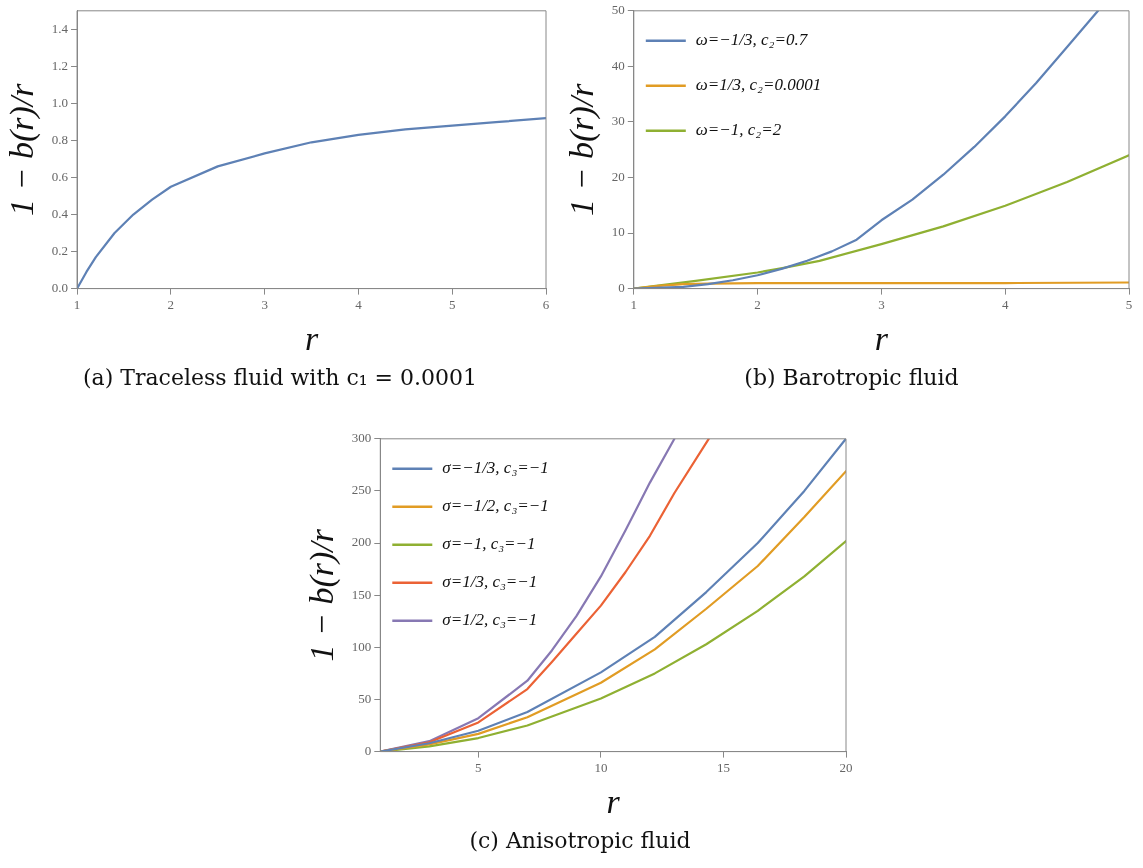 The width and height of the screenshot is (1143, 868). What do you see at coordinates (60, 139) in the screenshot?
I see `y-tick-label: 0.8` at bounding box center [60, 139].